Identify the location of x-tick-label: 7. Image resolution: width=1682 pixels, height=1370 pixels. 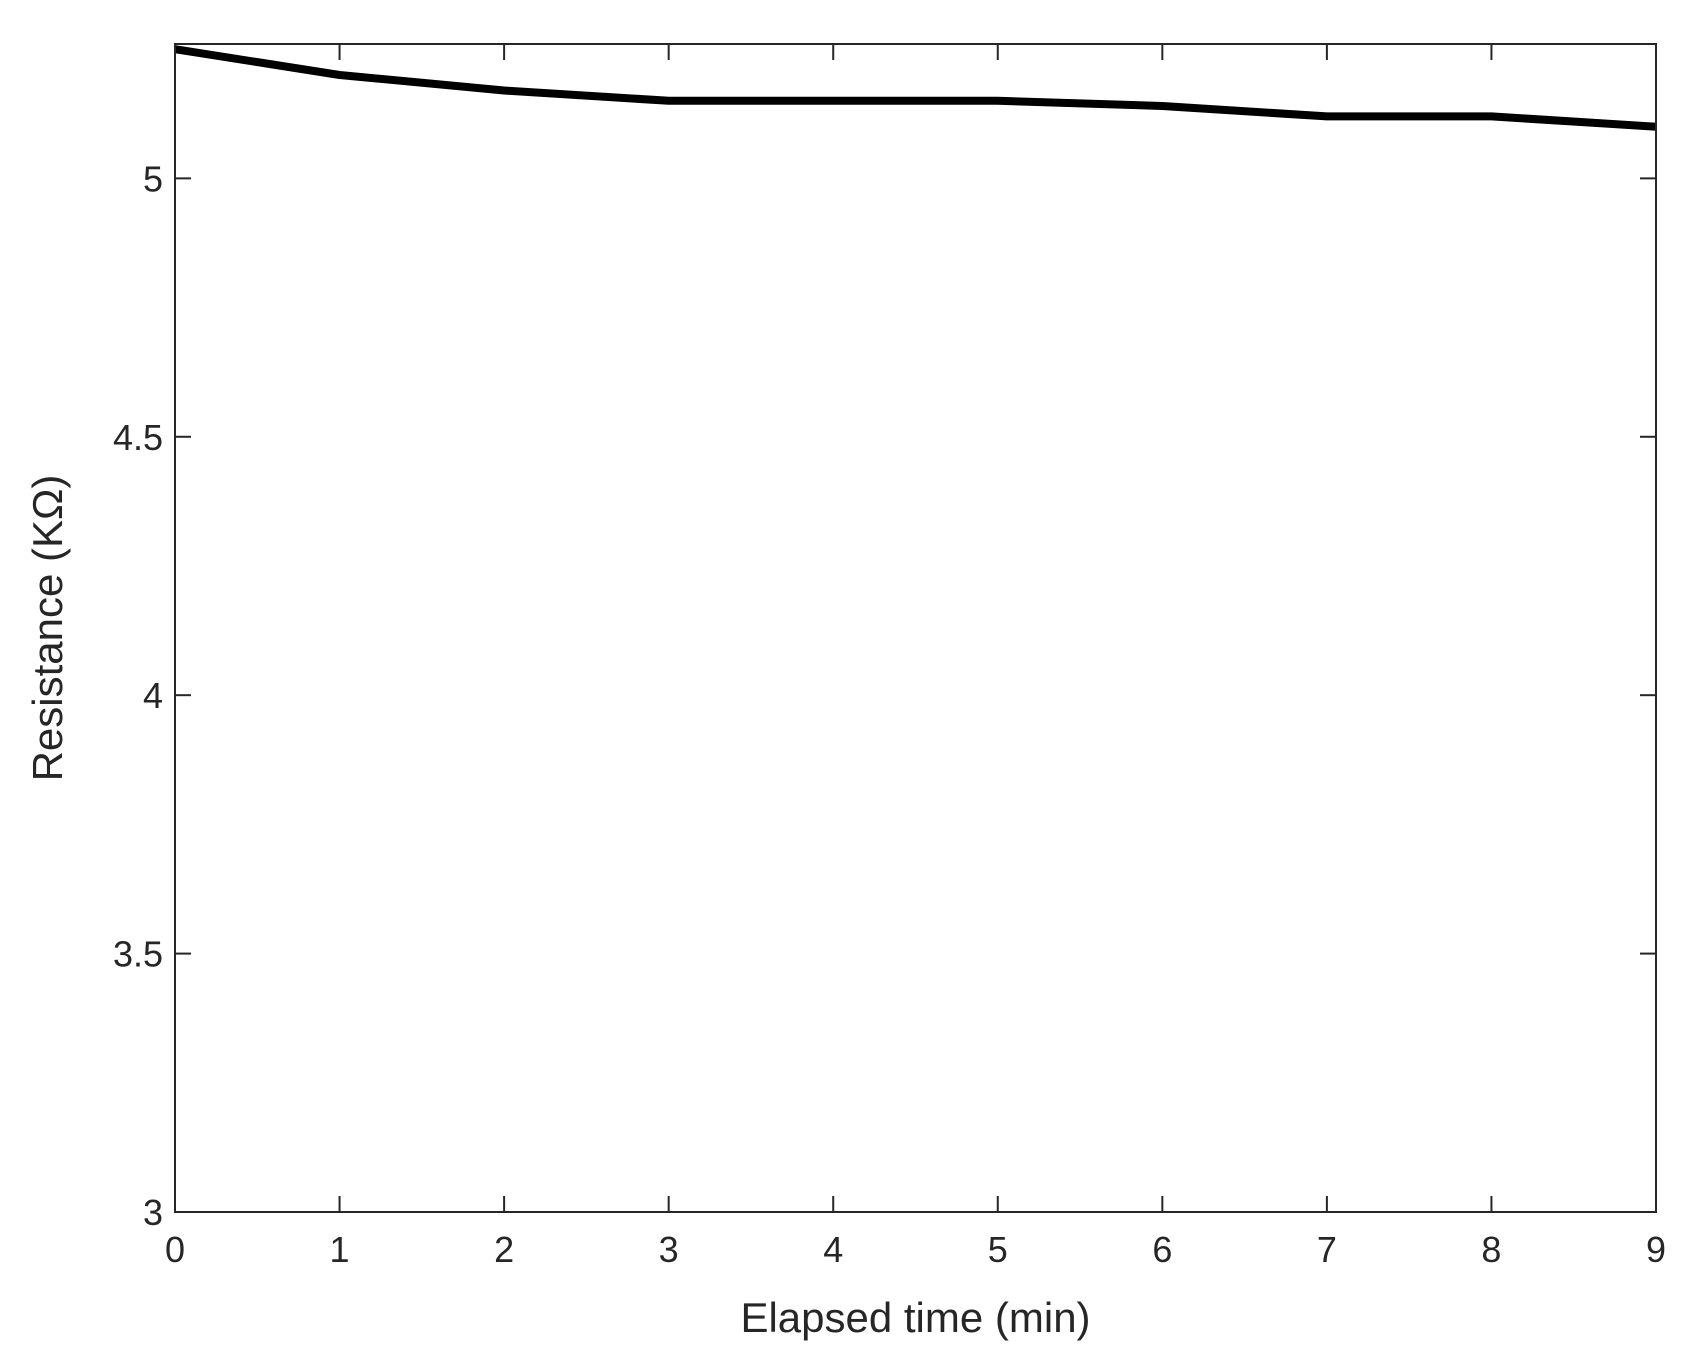
(1327, 1249).